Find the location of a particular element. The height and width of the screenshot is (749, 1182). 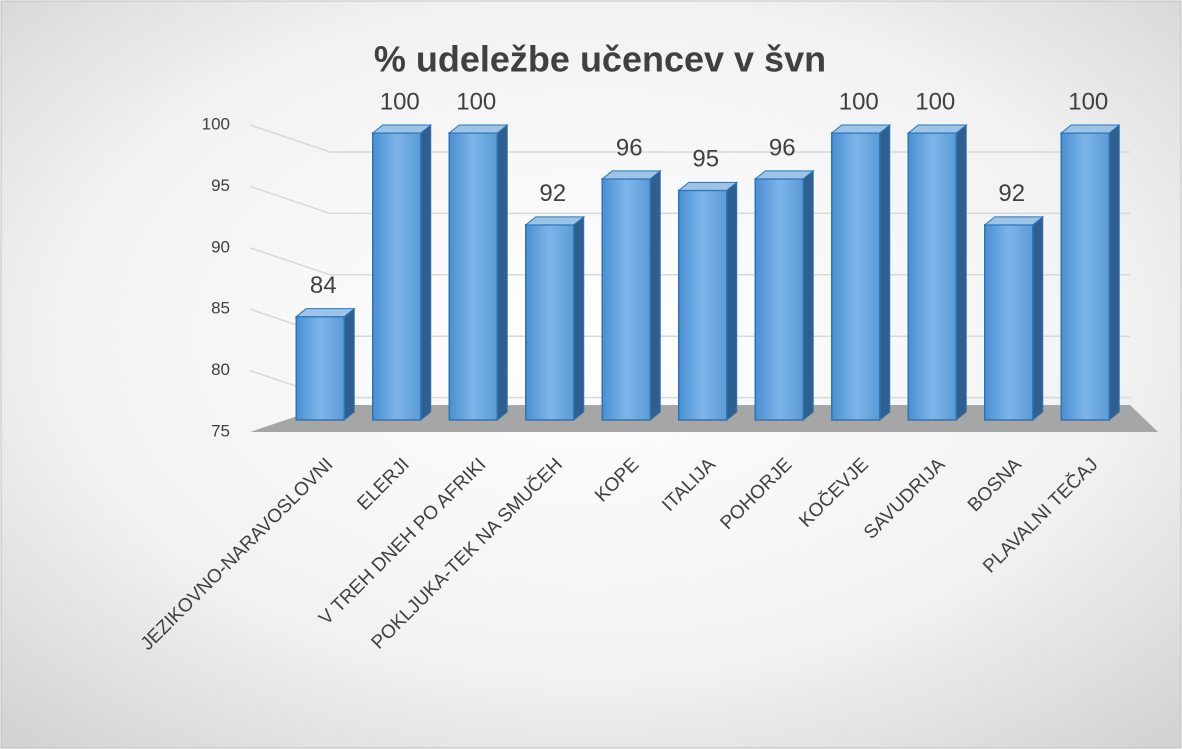

y-tick-label: 90 is located at coordinates (220, 246).